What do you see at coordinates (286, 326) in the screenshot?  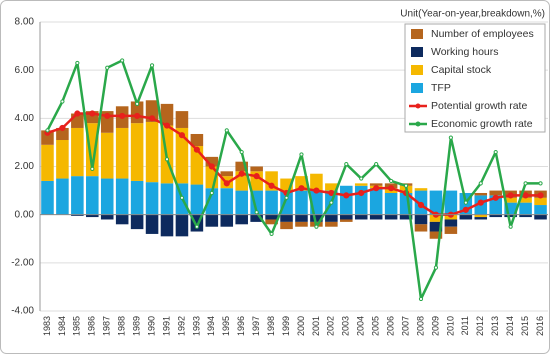 I see `x-tick-label: 1999` at bounding box center [286, 326].